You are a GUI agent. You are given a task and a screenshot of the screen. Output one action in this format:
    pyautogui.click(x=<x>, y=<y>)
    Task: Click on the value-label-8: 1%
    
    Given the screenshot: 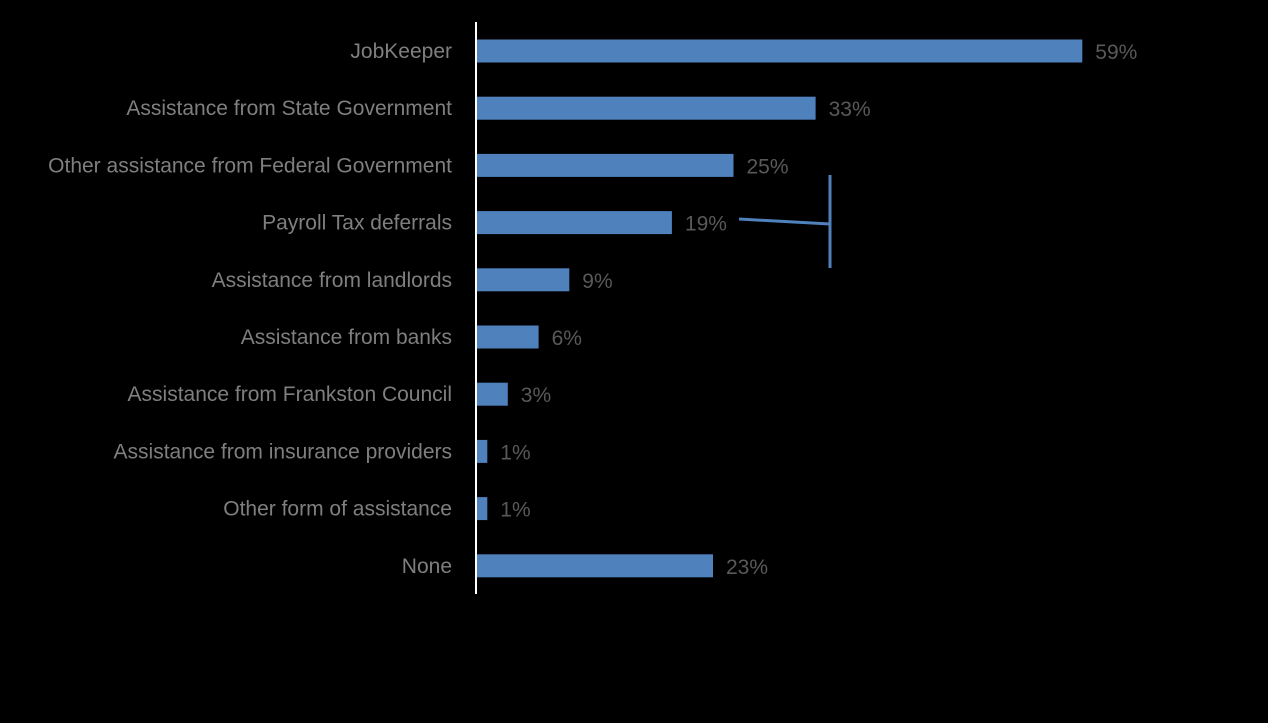 What is the action you would take?
    pyautogui.click(x=515, y=510)
    